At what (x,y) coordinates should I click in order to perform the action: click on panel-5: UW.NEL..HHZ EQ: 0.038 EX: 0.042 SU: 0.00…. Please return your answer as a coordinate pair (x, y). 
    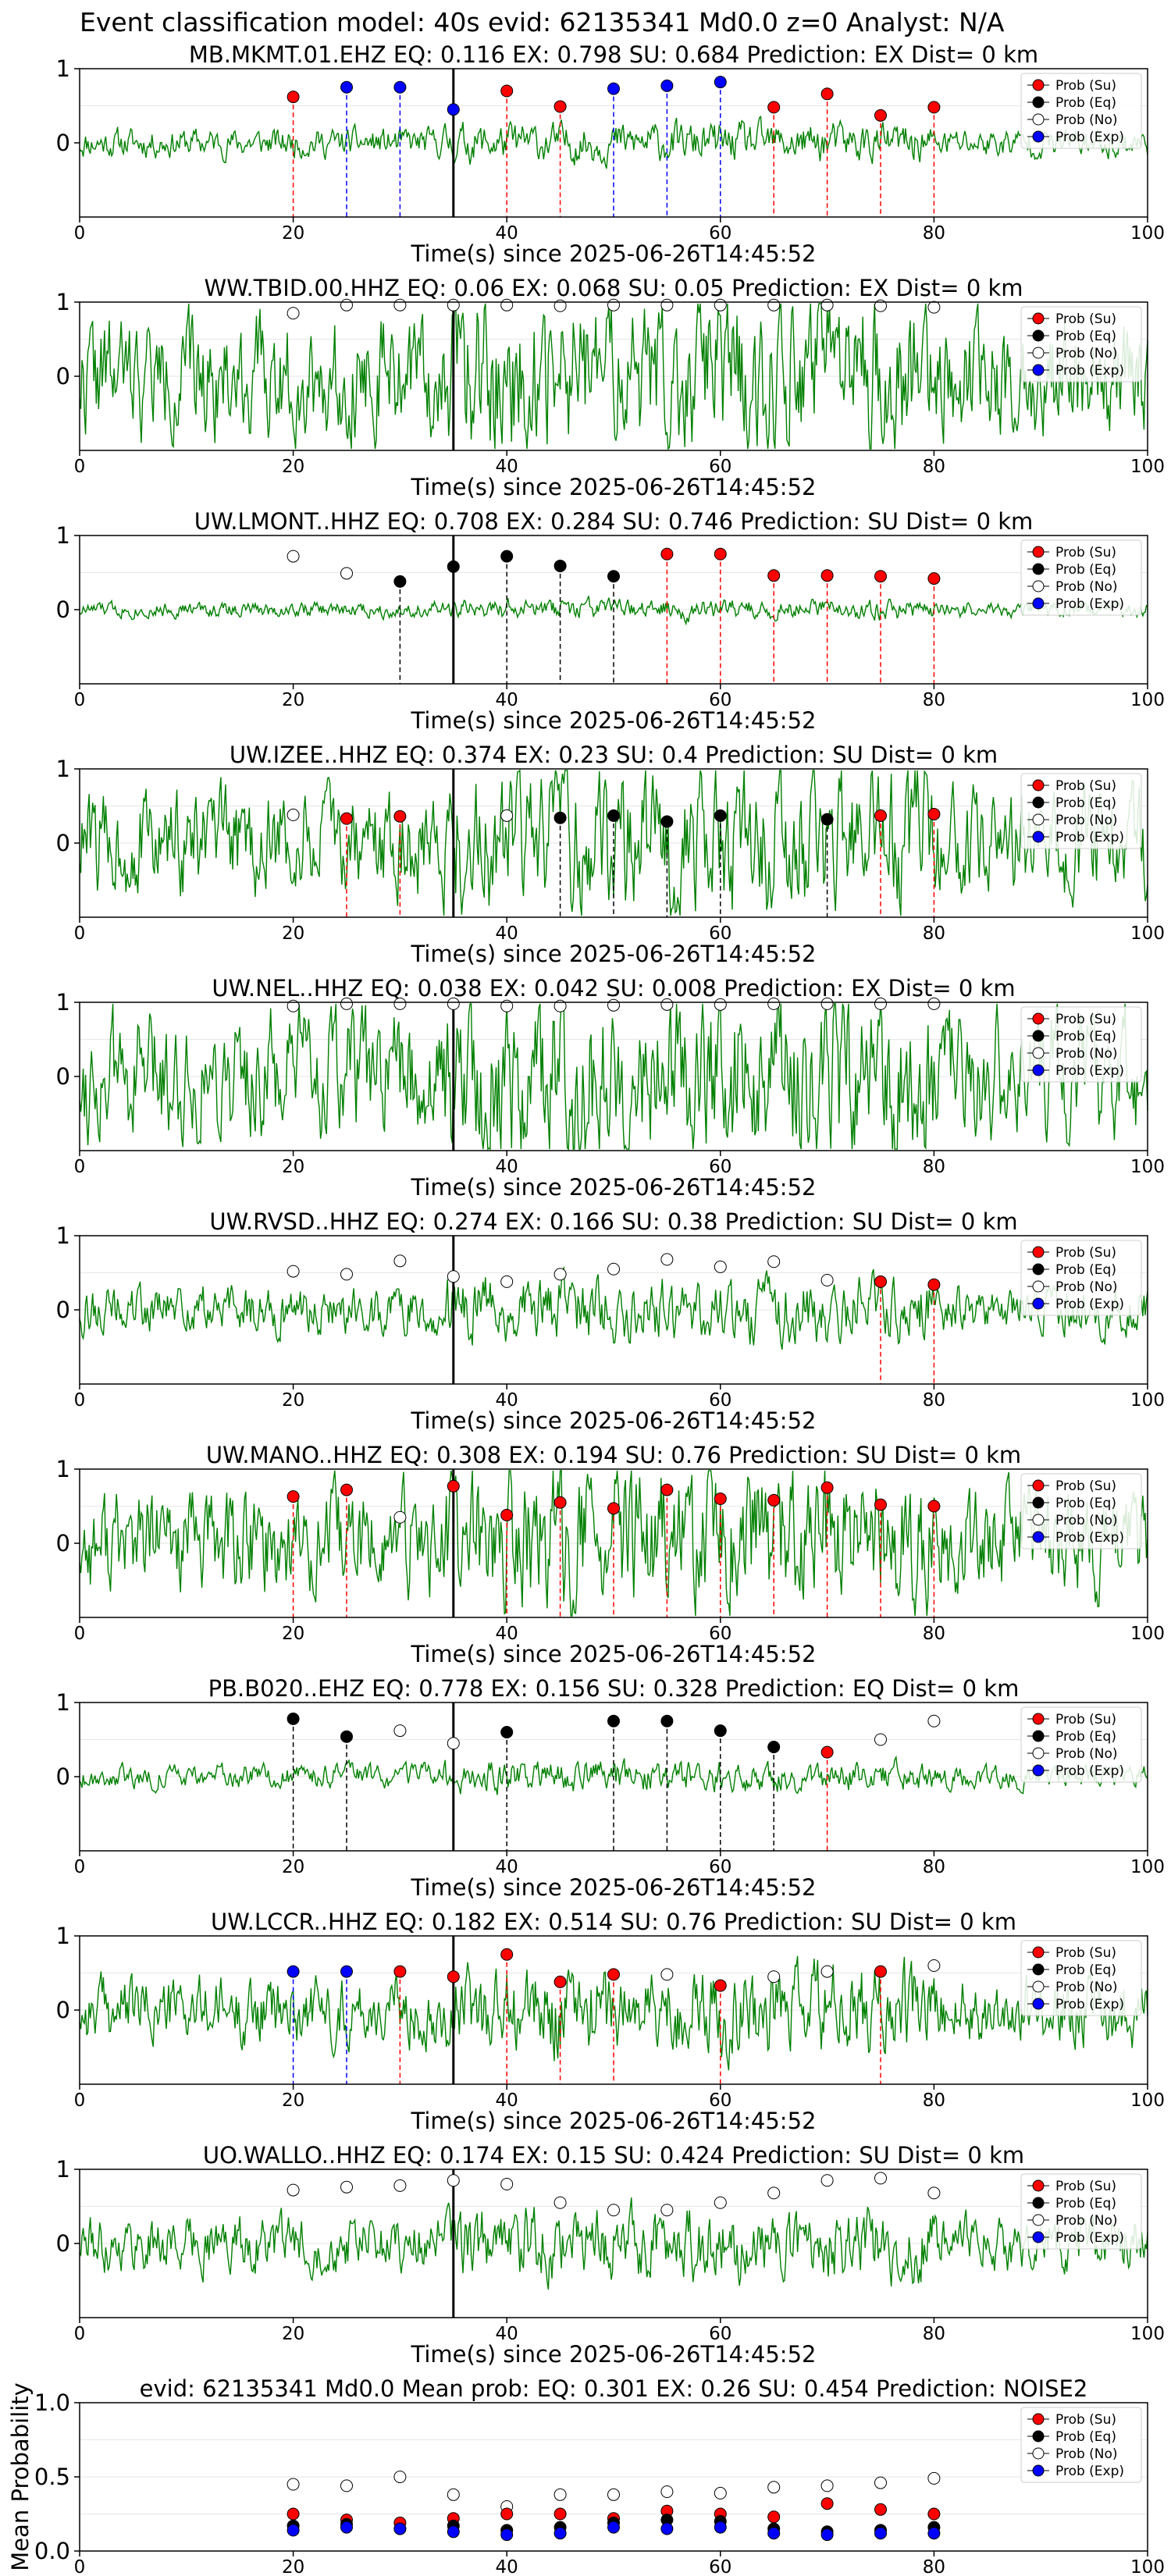
    Looking at the image, I should click on (610, 1088).